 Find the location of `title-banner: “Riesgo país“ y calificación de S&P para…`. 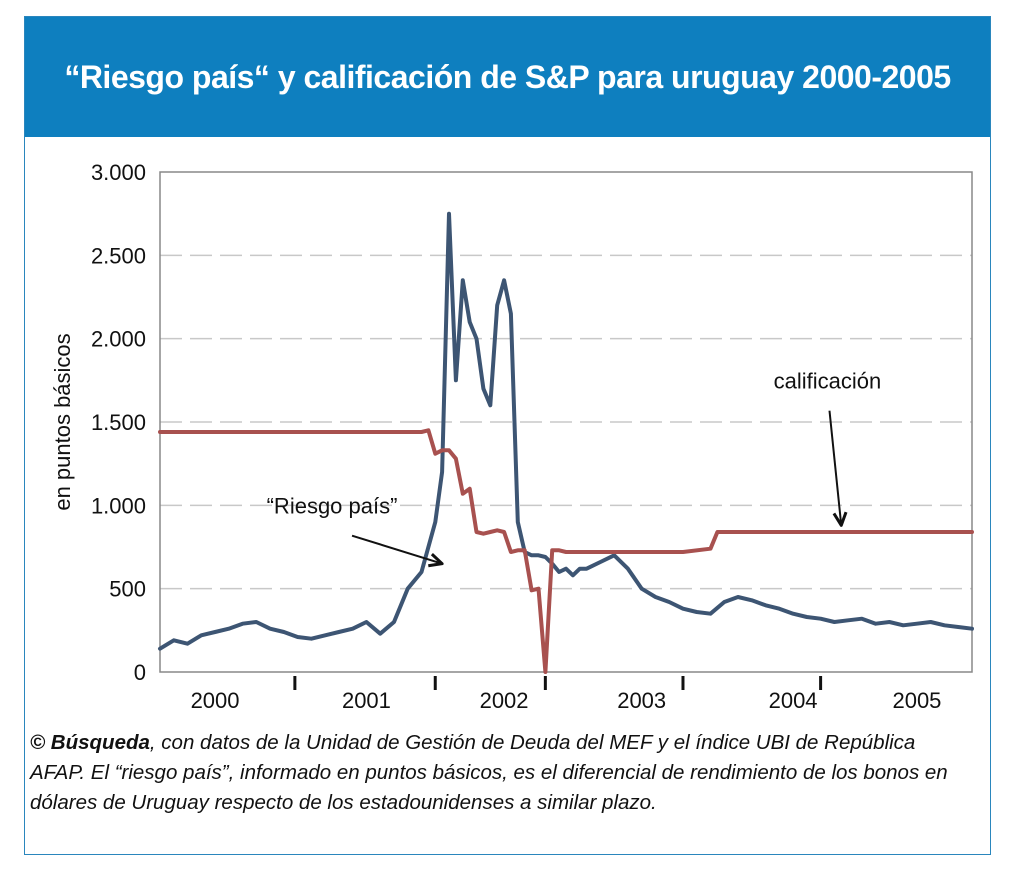

title-banner: “Riesgo país“ y calificación de S&P para… is located at coordinates (507, 77).